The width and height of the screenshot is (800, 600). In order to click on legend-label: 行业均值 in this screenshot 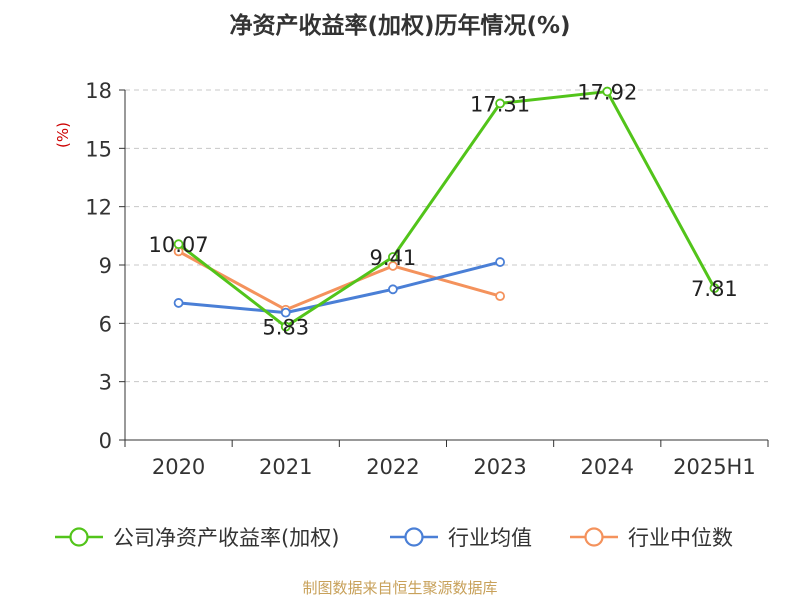, I will do `click(490, 538)`.